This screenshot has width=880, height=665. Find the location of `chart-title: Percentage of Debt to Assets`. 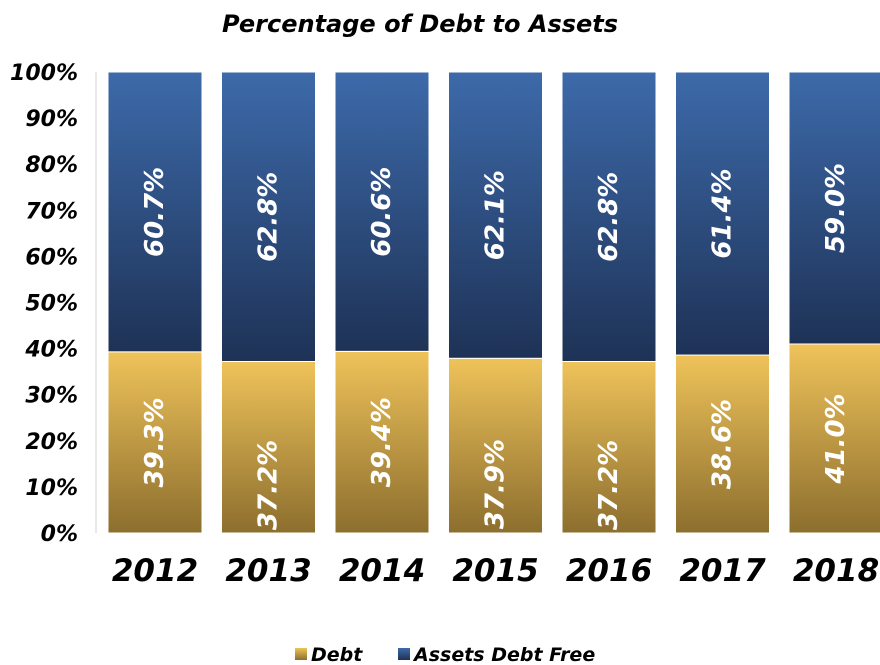

chart-title: Percentage of Debt to Assets is located at coordinates (420, 24).